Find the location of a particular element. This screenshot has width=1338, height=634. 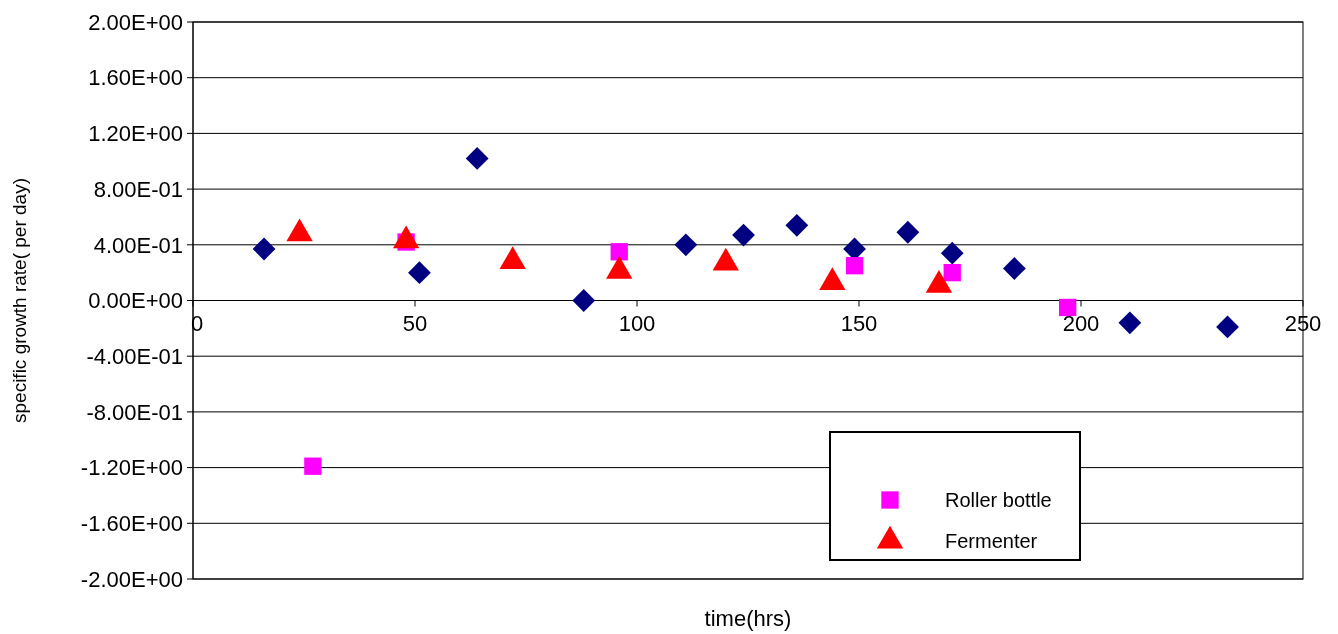

x-tick-label: 100 is located at coordinates (637, 323).